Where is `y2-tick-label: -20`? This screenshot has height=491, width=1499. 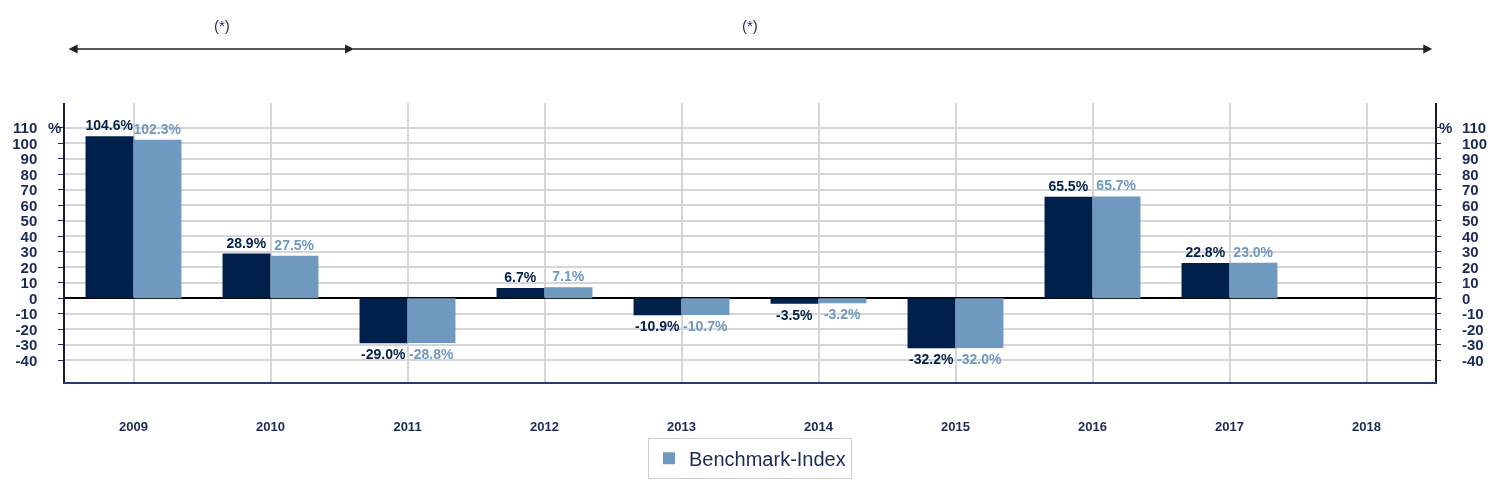 y2-tick-label: -20 is located at coordinates (1473, 329).